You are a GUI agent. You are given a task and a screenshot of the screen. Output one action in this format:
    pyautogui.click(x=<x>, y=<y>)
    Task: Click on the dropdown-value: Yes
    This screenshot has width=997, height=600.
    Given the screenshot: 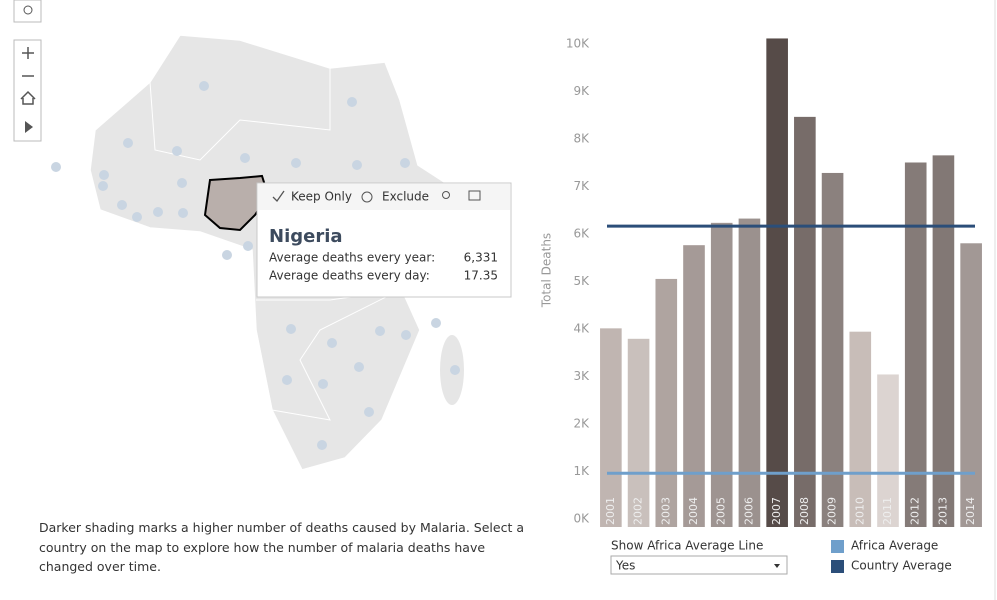 What is the action you would take?
    pyautogui.click(x=625, y=566)
    